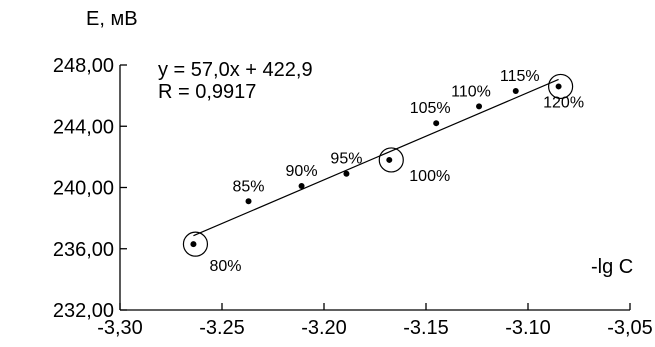 The image size is (655, 347). What do you see at coordinates (83, 127) in the screenshot?
I see `y-tick-label: 244,00` at bounding box center [83, 127].